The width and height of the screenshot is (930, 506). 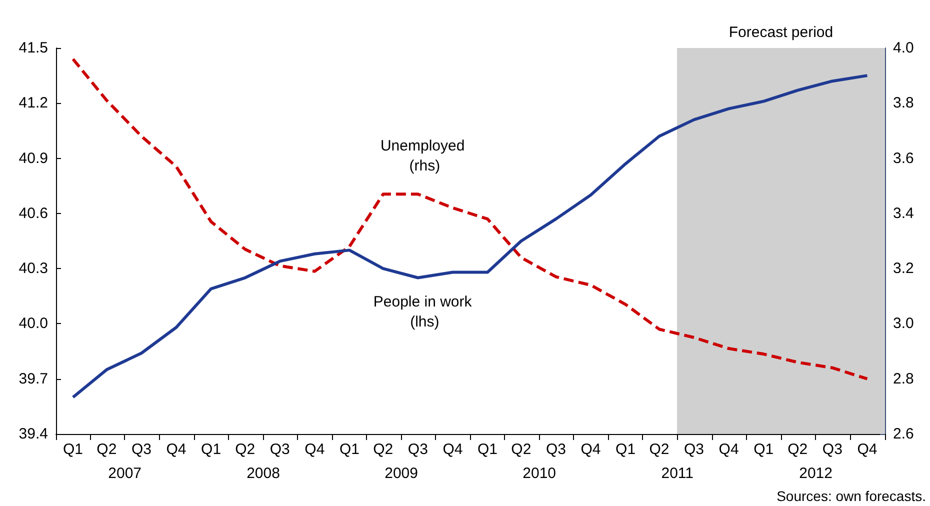 I want to click on y2-tick-label: 3.8, so click(x=903, y=103).